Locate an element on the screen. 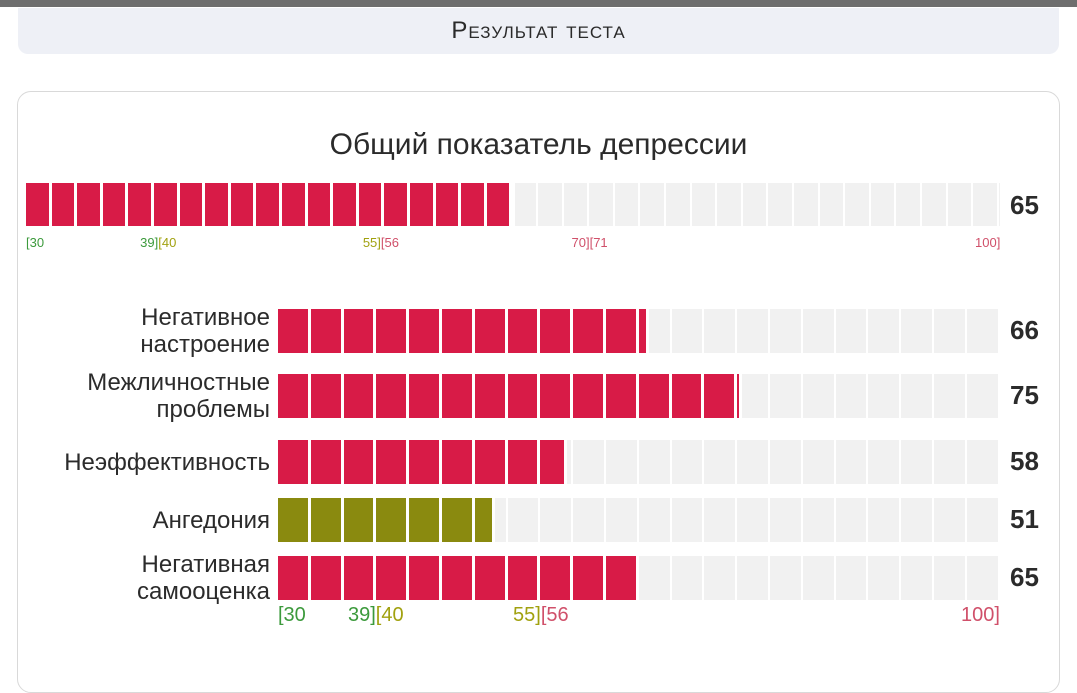 The width and height of the screenshot is (1077, 693). subscale-scale-tick: 39][40 is located at coordinates (376, 615).